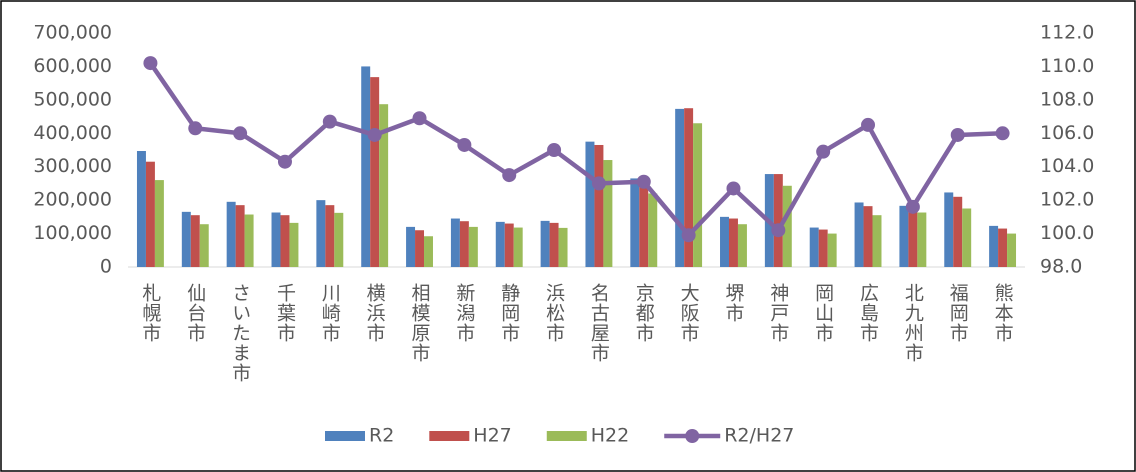  What do you see at coordinates (375, 313) in the screenshot?
I see `x-tick-label: 横浜市` at bounding box center [375, 313].